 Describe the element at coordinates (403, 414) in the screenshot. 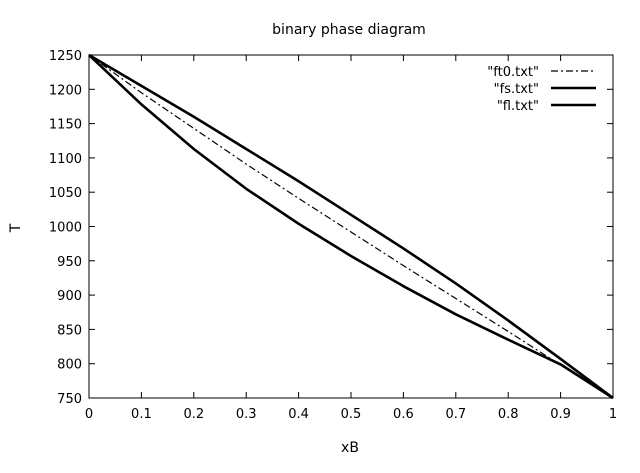

I see `x-tick-label: 0.6` at that location.